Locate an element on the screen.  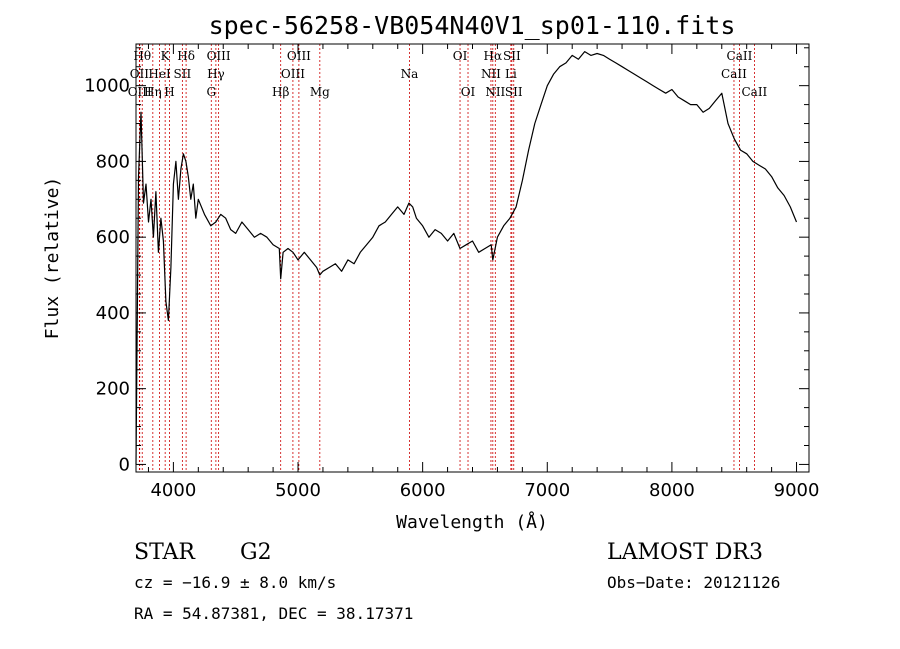
emission-line-label: Hα is located at coordinates (493, 56).